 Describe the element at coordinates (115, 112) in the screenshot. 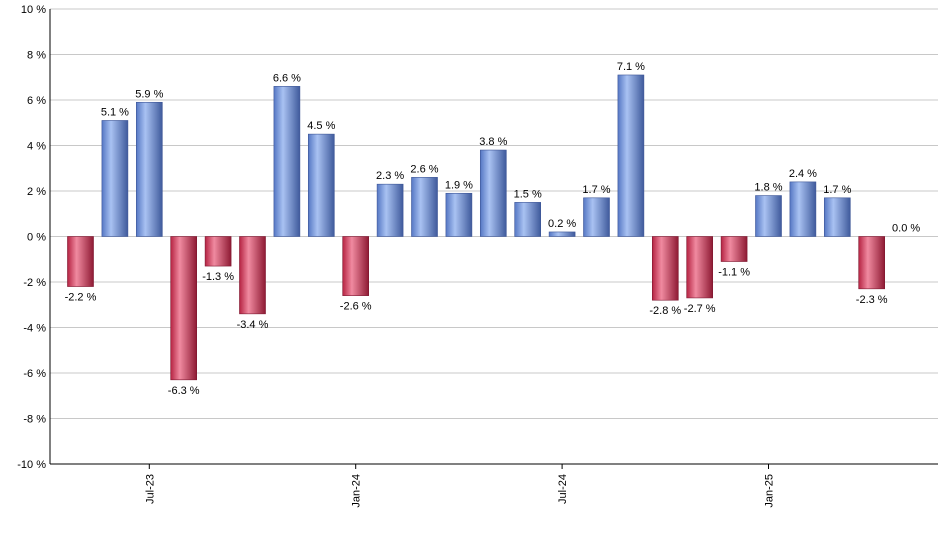

I see `data-label: 5.1 %` at that location.